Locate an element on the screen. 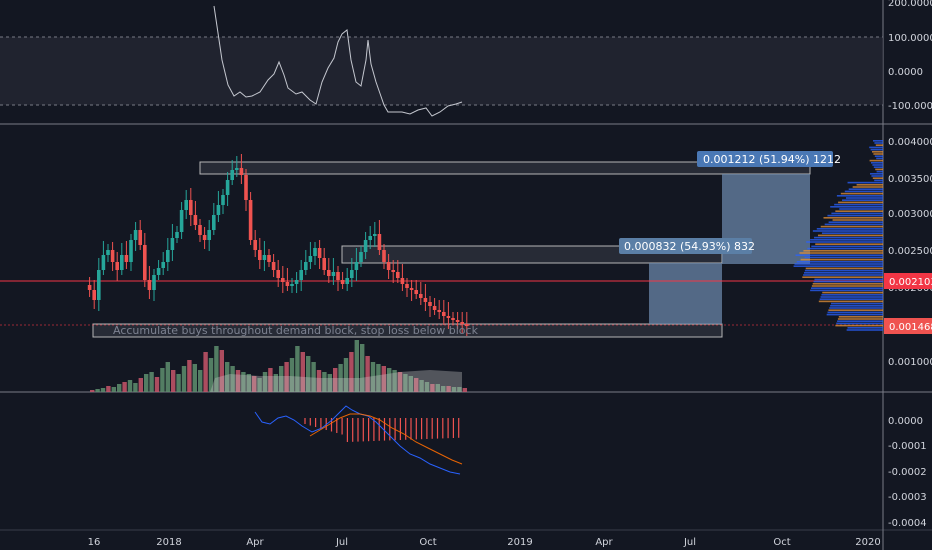 This screenshot has height=550, width=932. time-label: Jul is located at coordinates (689, 542).